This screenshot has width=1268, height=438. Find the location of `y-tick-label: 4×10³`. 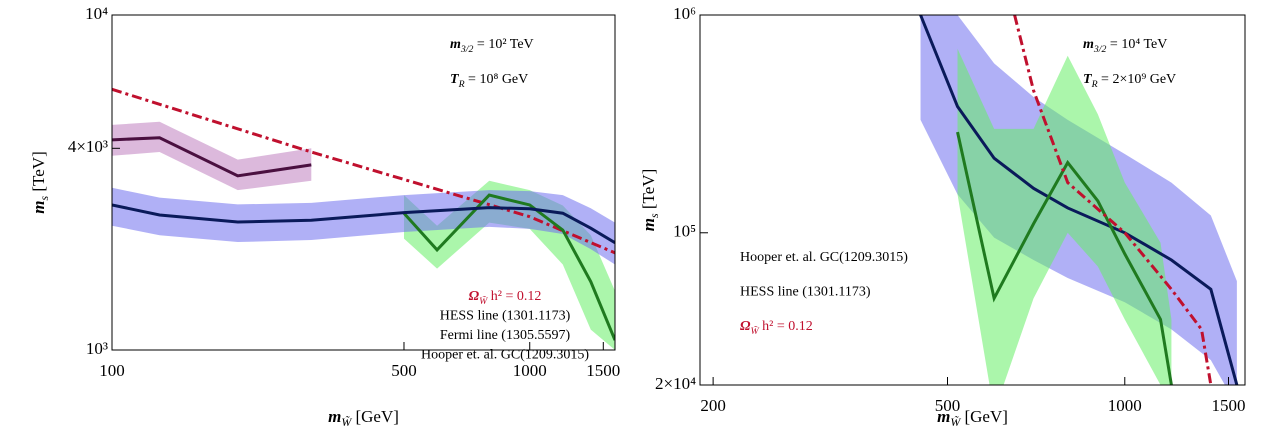

y-tick-label: 4×10³ is located at coordinates (88, 146).